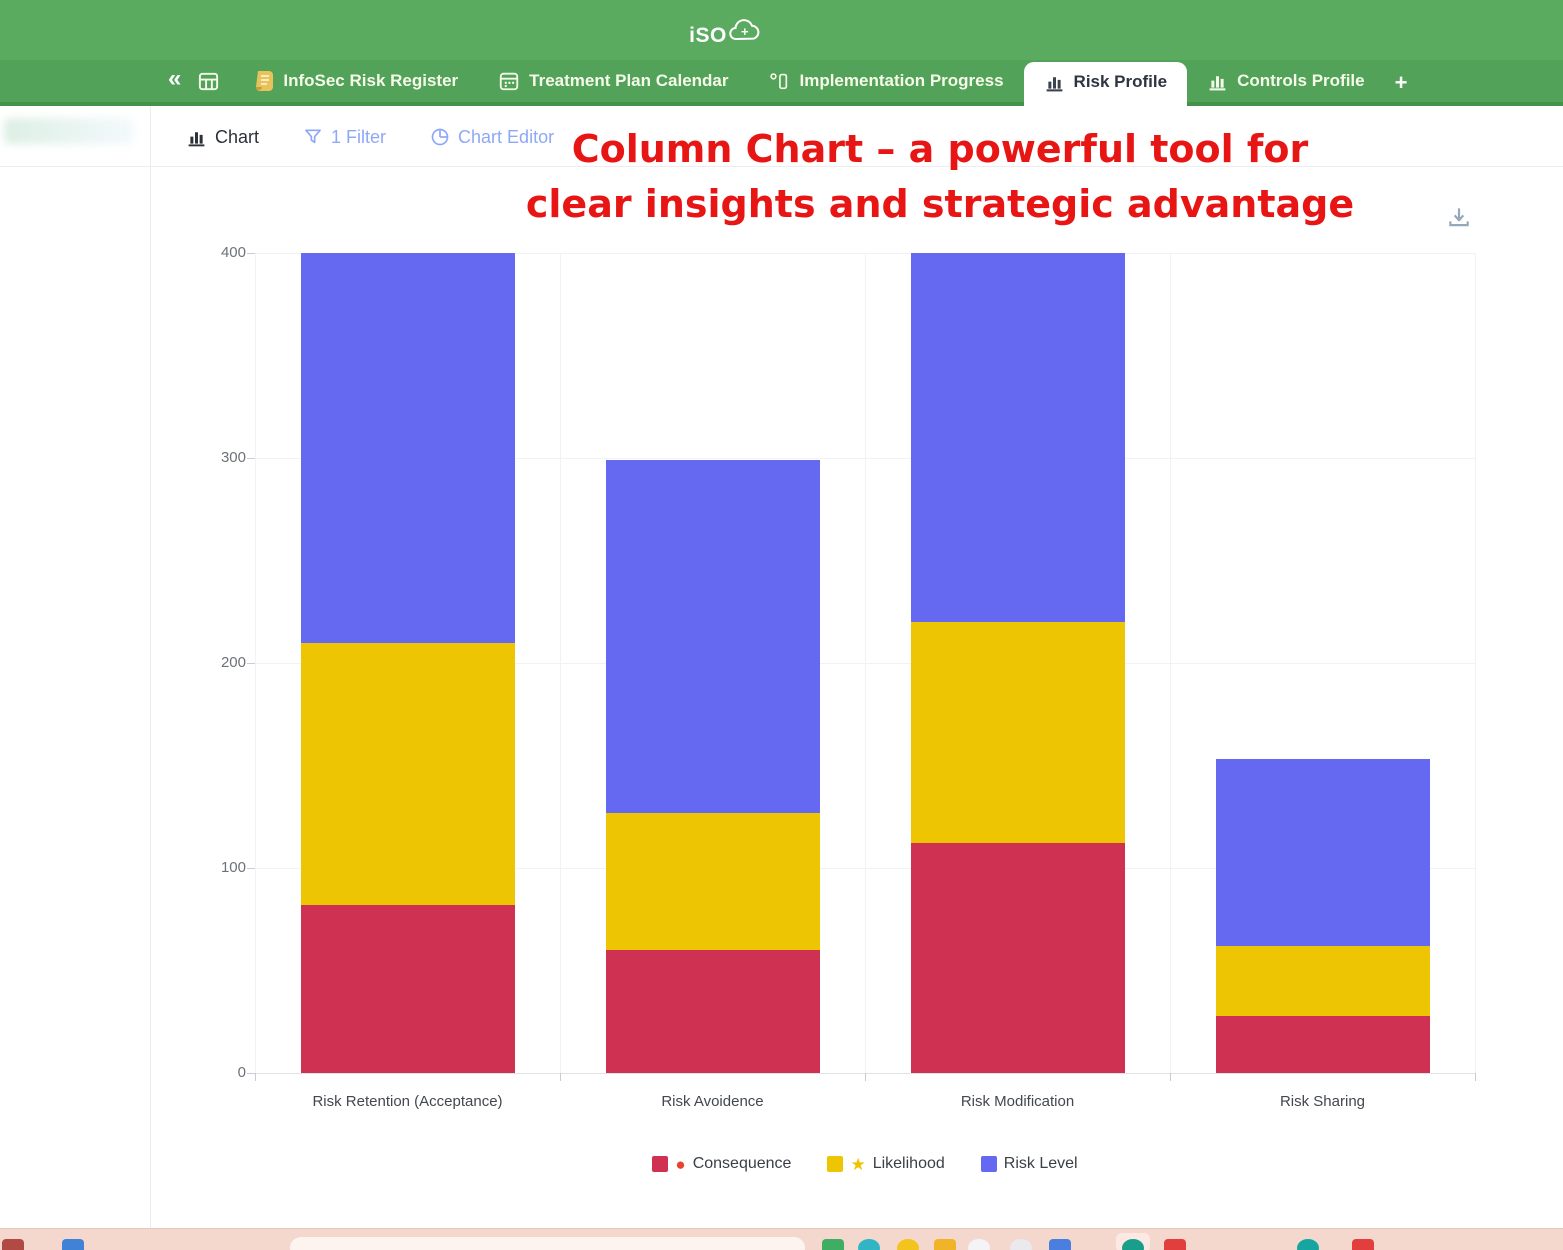 The width and height of the screenshot is (1563, 1250). I want to click on chart-legend: ● Consequence ★ Likelihood Risk Level, so click(865, 1164).